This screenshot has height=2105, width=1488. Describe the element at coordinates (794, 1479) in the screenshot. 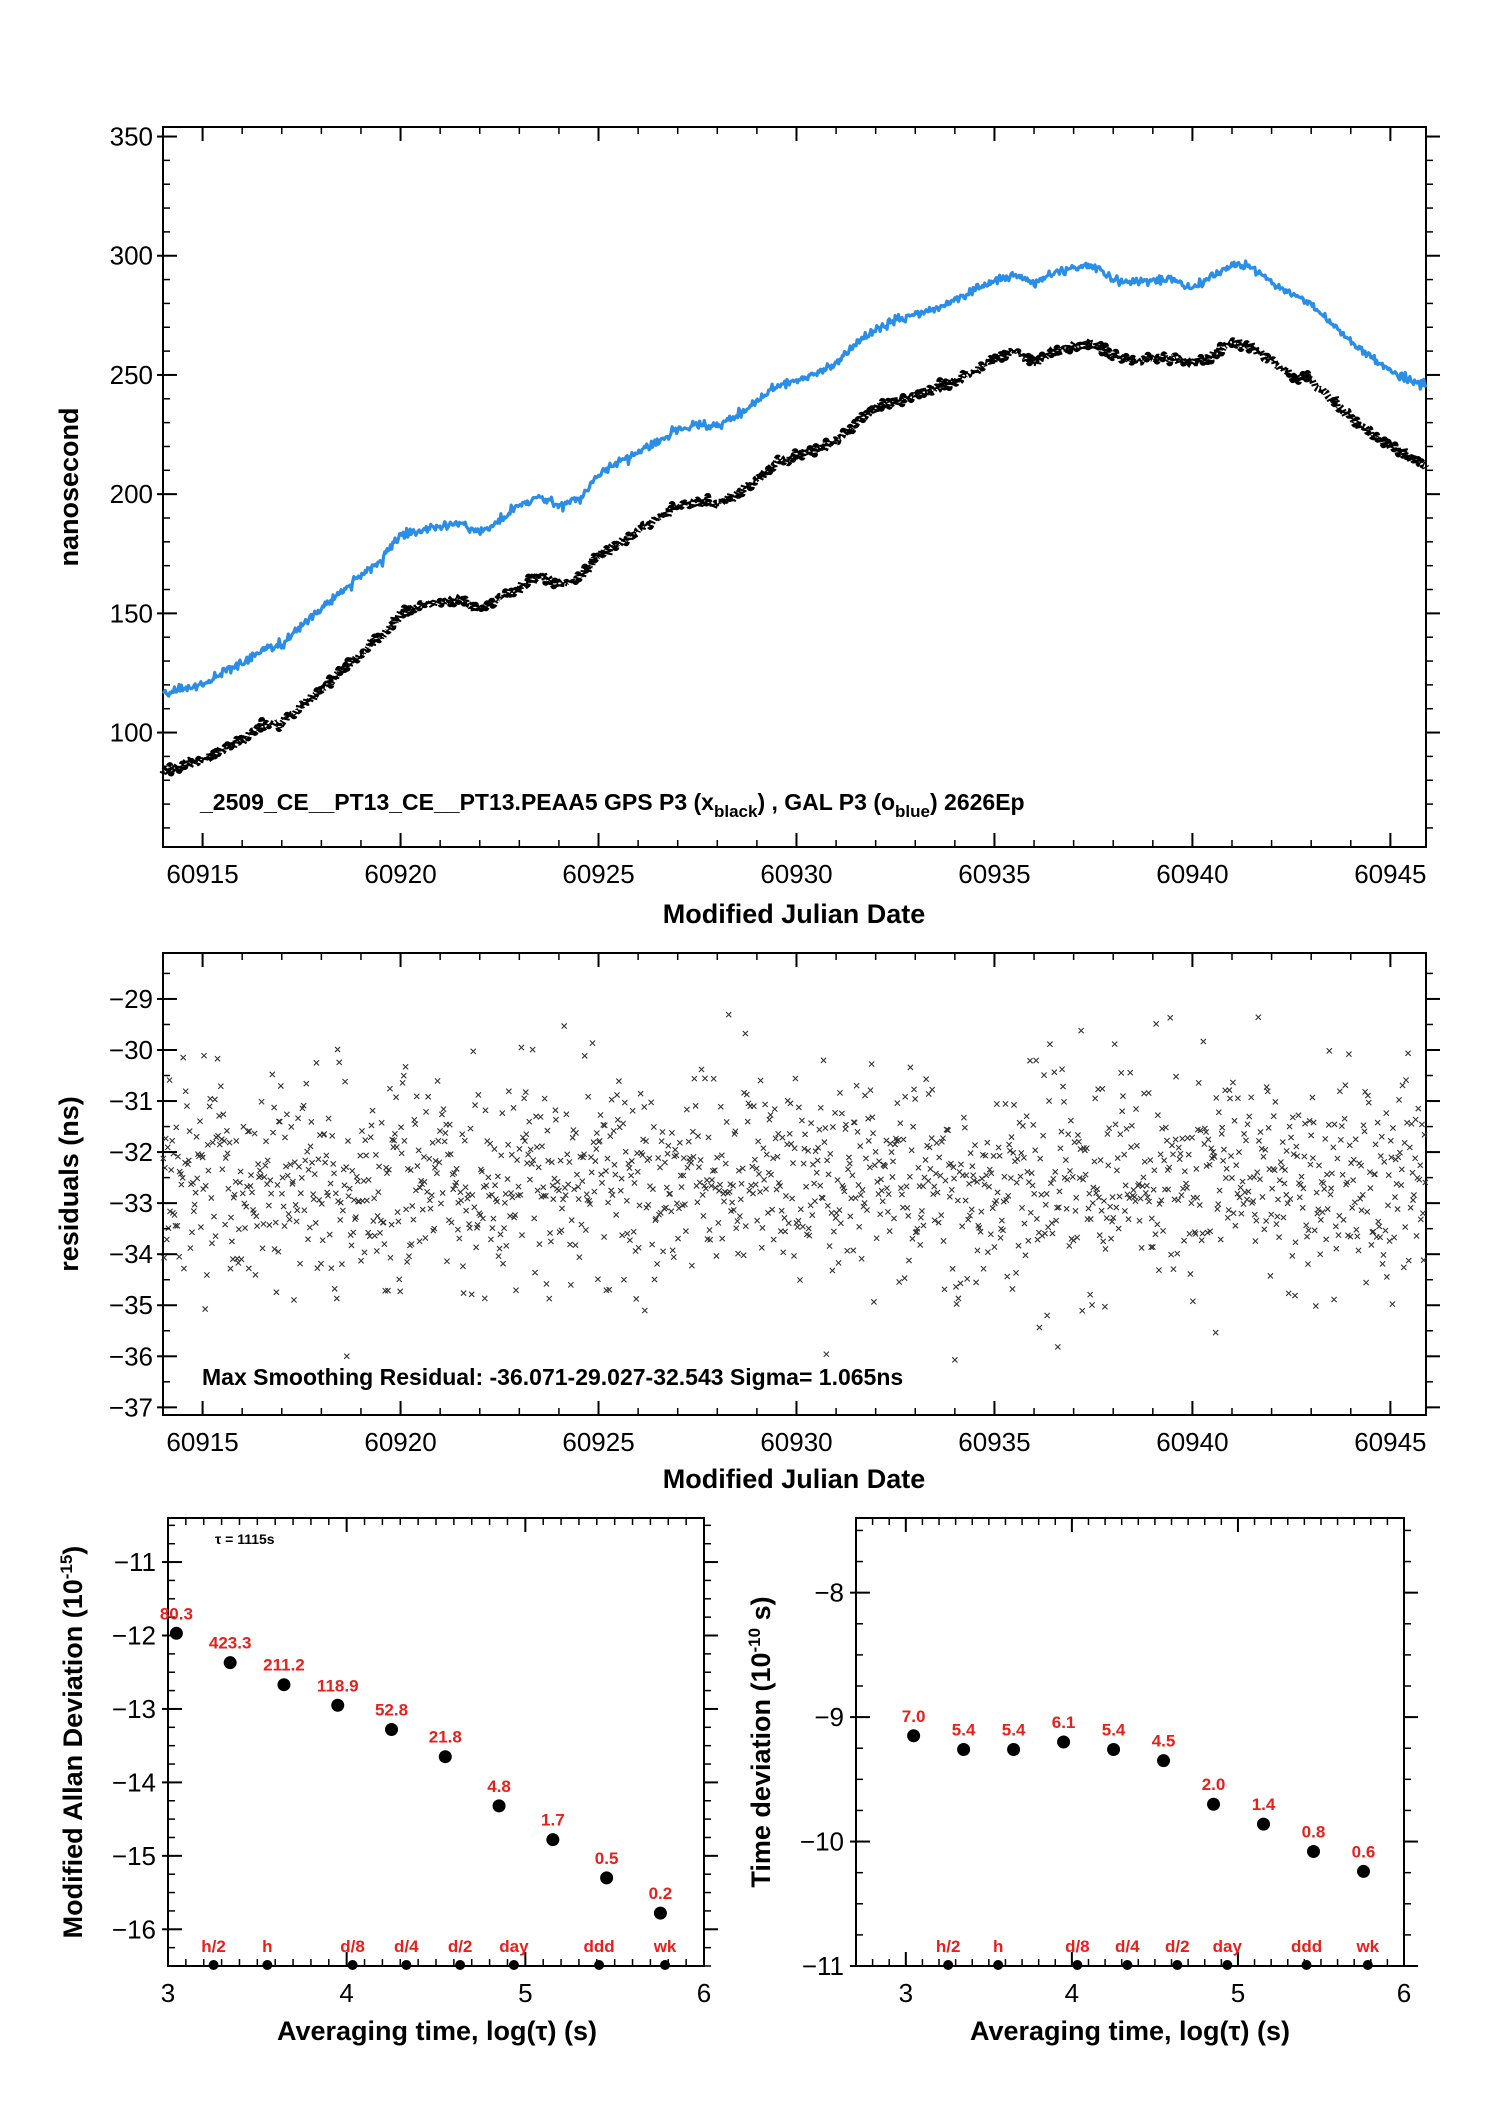

I see `residuals-x-axis-title: Modified Julian Date` at that location.